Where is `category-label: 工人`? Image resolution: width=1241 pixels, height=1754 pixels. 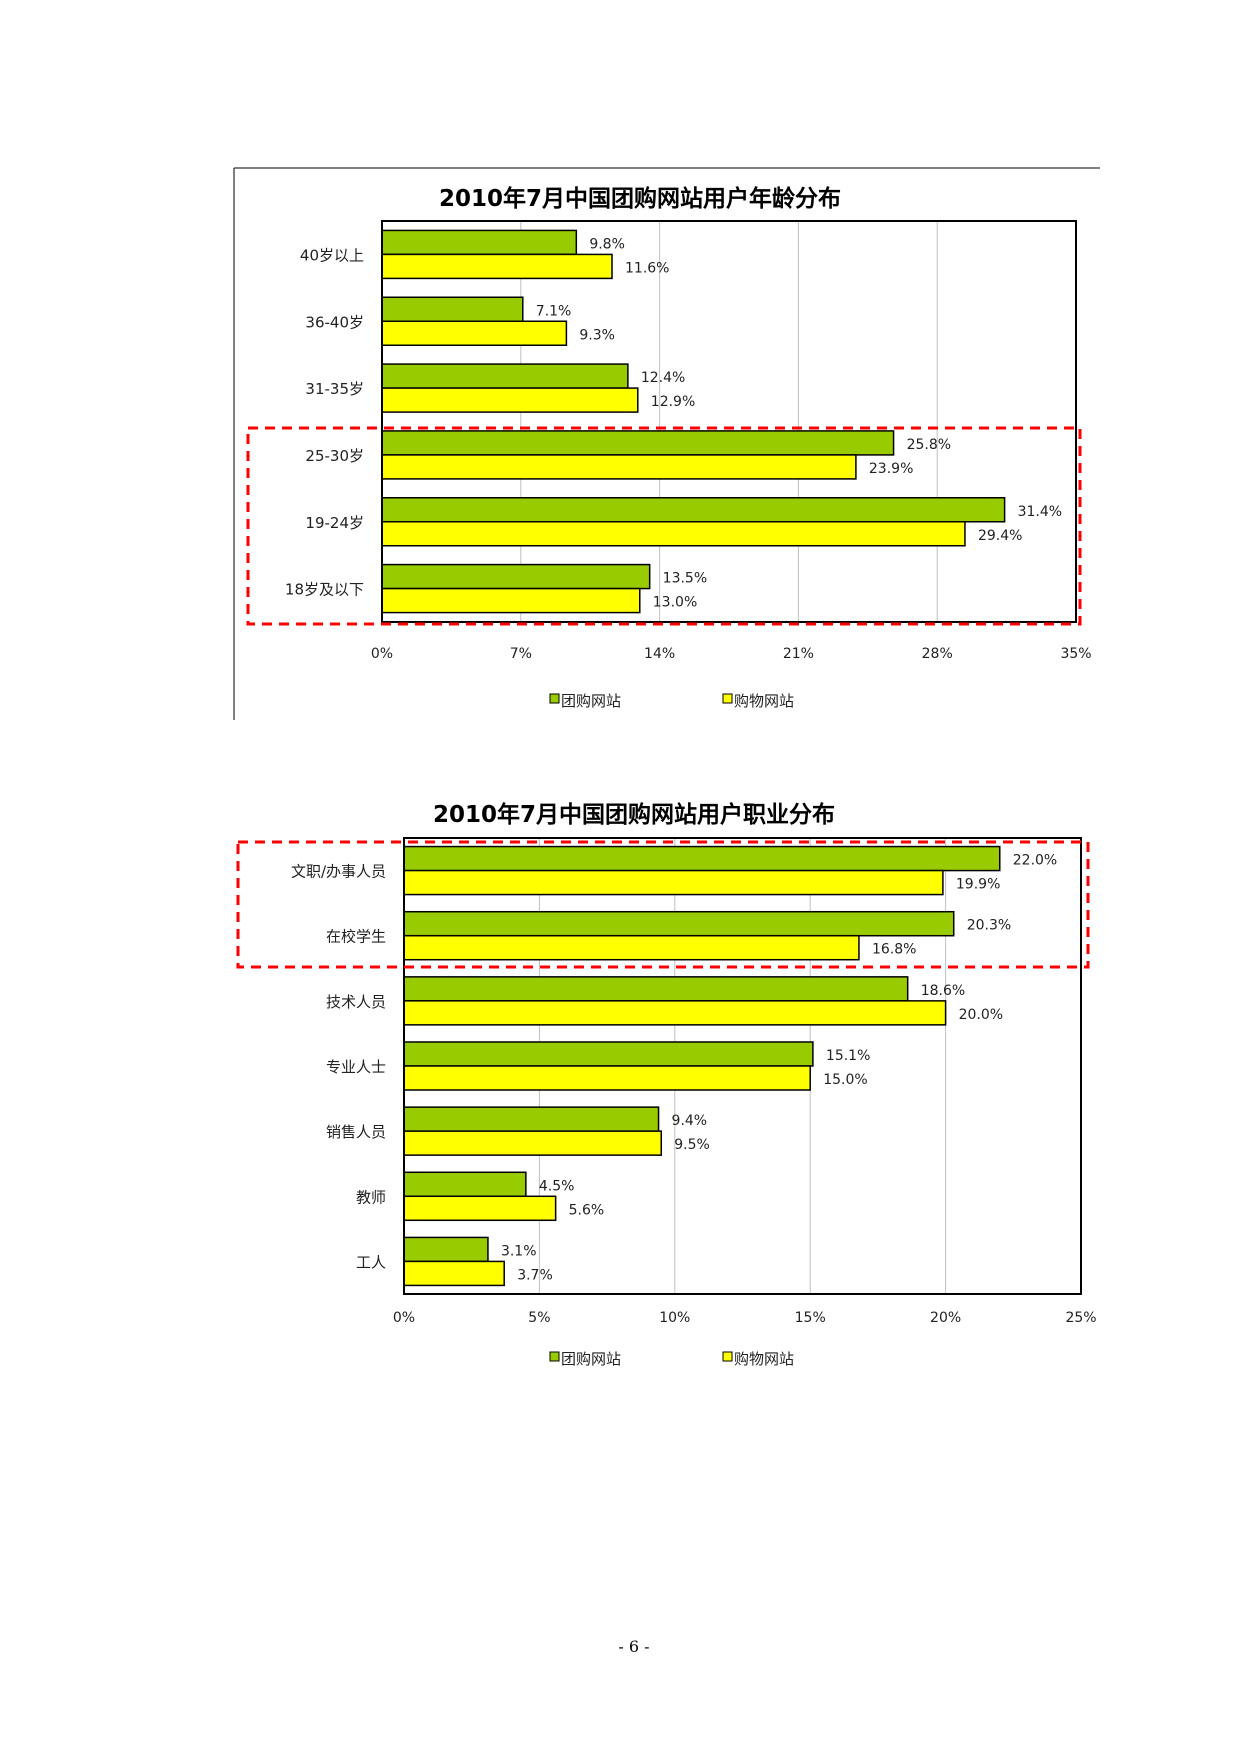 category-label: 工人 is located at coordinates (371, 1262).